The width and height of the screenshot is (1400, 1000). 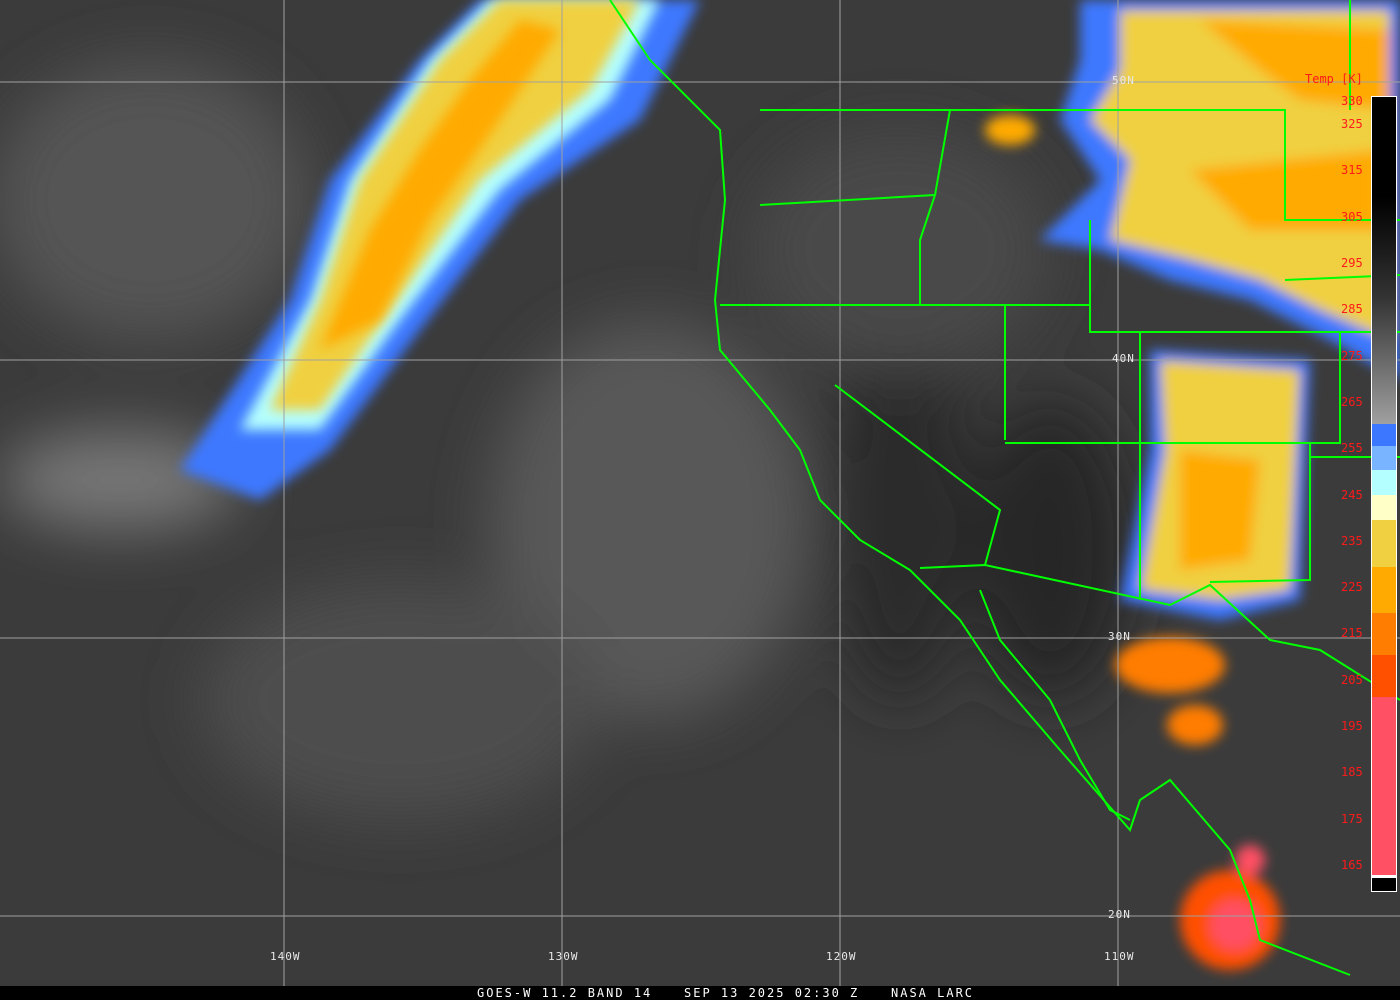 What do you see at coordinates (1352, 309) in the screenshot?
I see `colorbar-tick-label: 285` at bounding box center [1352, 309].